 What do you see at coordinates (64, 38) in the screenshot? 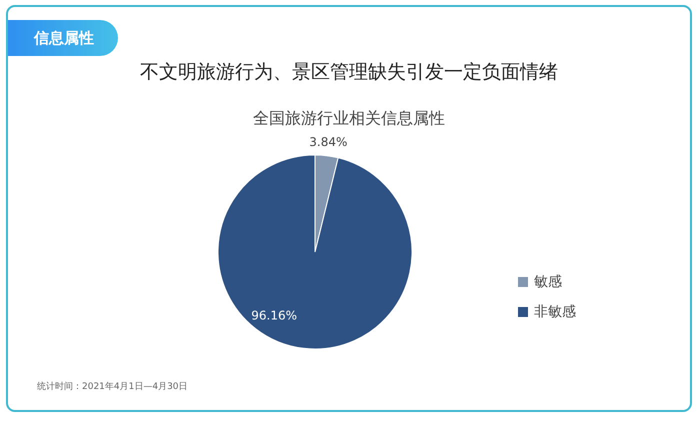
I see `annotation: 信息属性` at bounding box center [64, 38].